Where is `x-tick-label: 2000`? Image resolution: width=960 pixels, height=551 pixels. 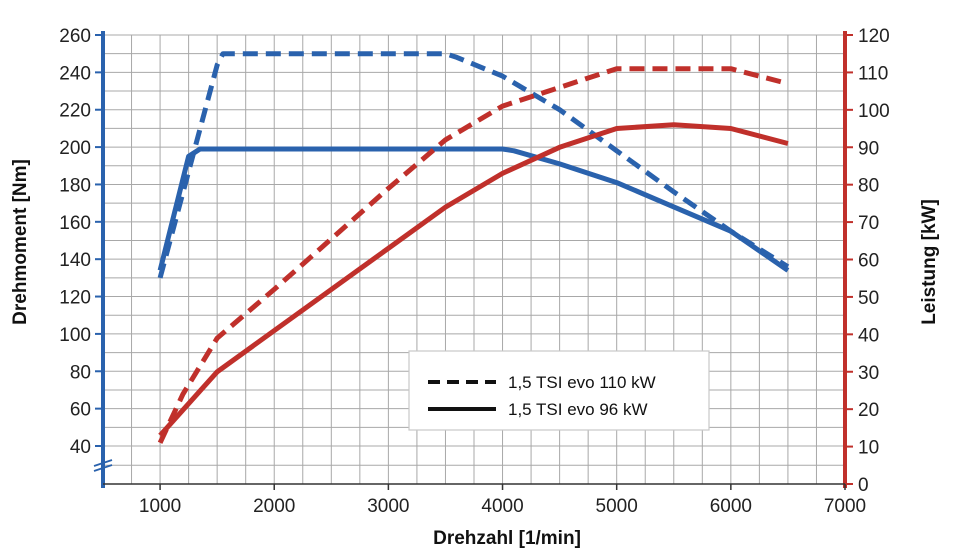 x-tick-label: 2000 is located at coordinates (274, 506).